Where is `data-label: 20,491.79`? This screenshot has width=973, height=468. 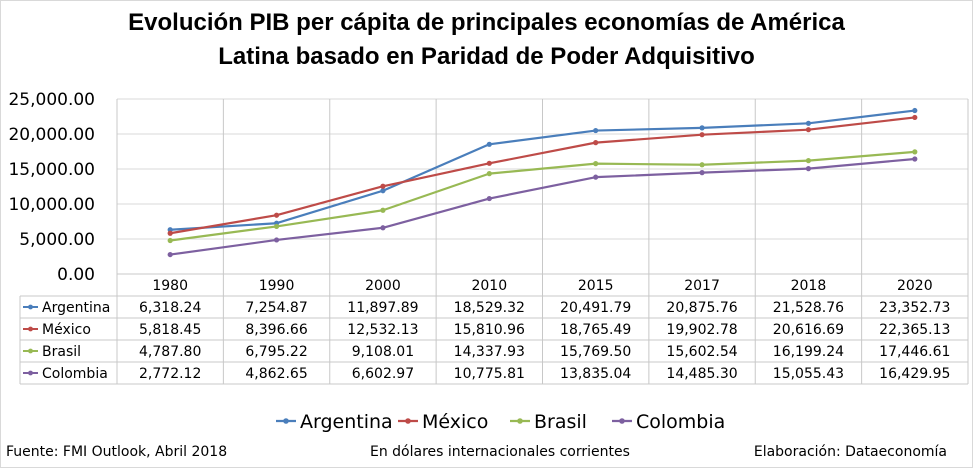 data-label: 20,491.79 is located at coordinates (595, 308).